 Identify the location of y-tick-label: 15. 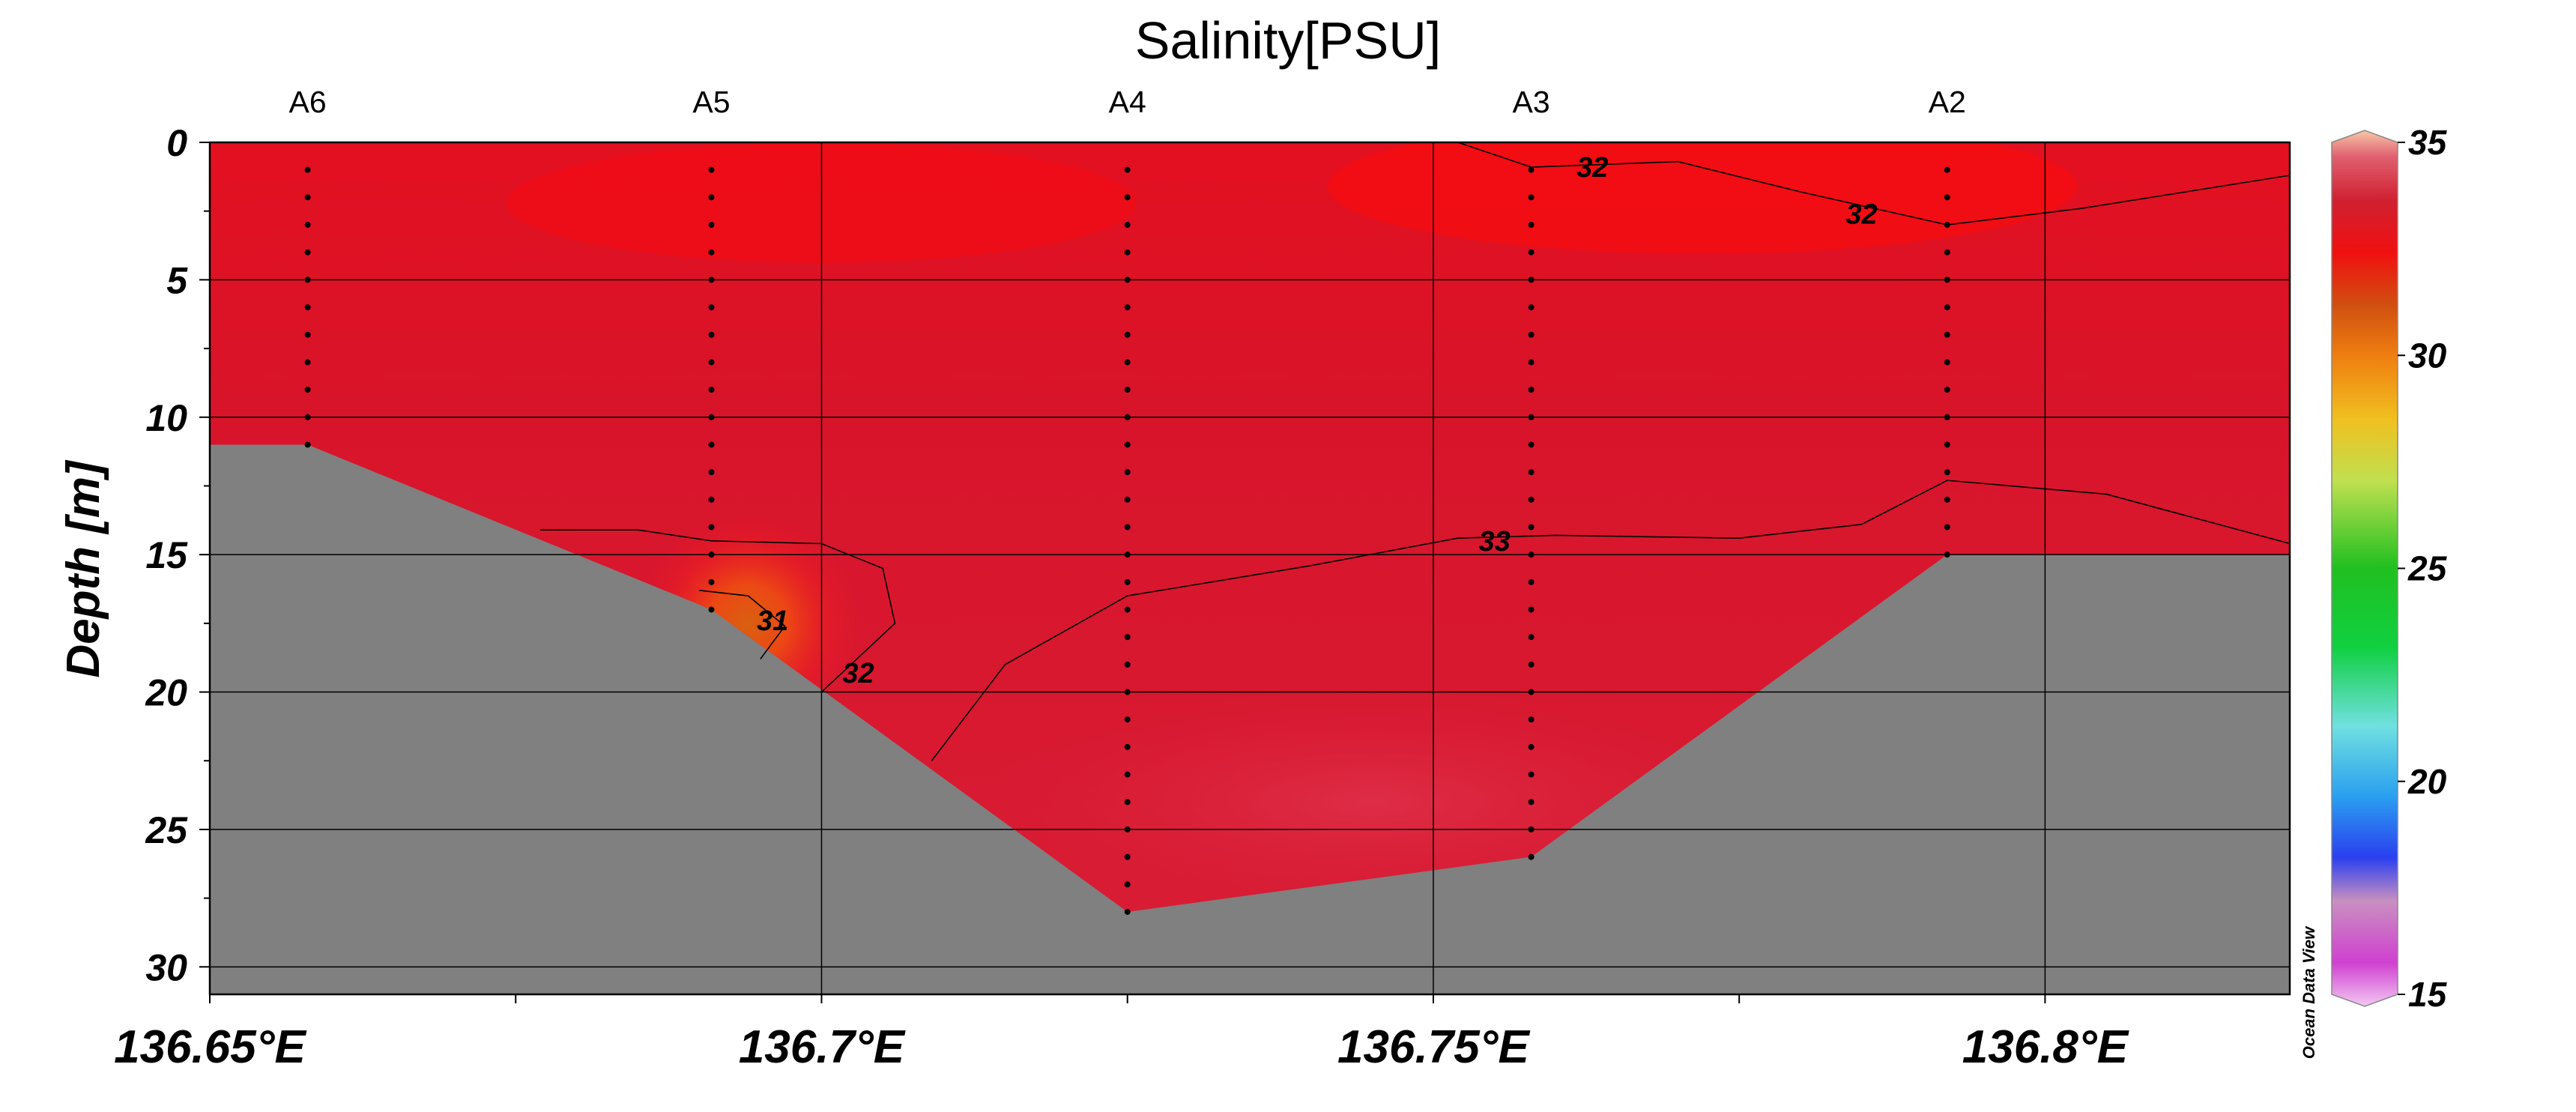
(166, 555).